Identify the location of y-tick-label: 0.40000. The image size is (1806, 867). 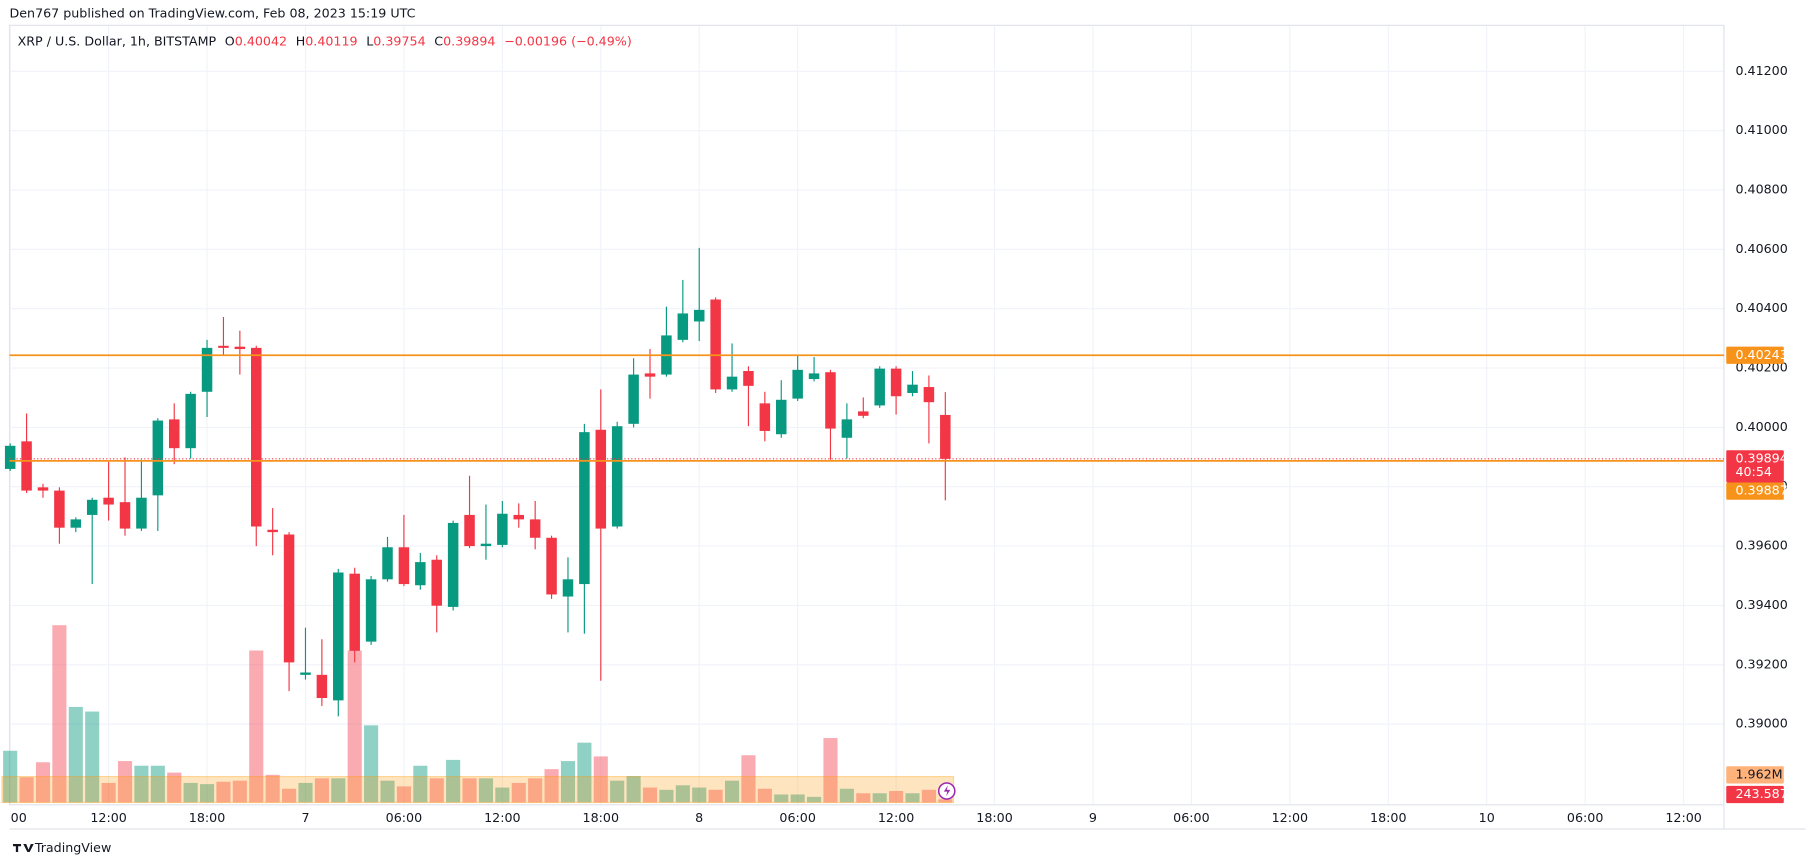
(1761, 426).